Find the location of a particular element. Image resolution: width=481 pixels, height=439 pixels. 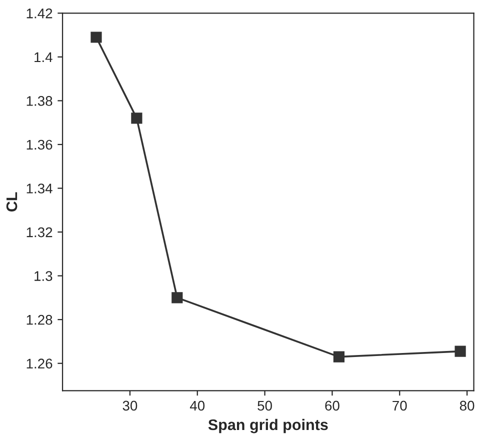

y-tick-label: 1.4 is located at coordinates (43, 57).